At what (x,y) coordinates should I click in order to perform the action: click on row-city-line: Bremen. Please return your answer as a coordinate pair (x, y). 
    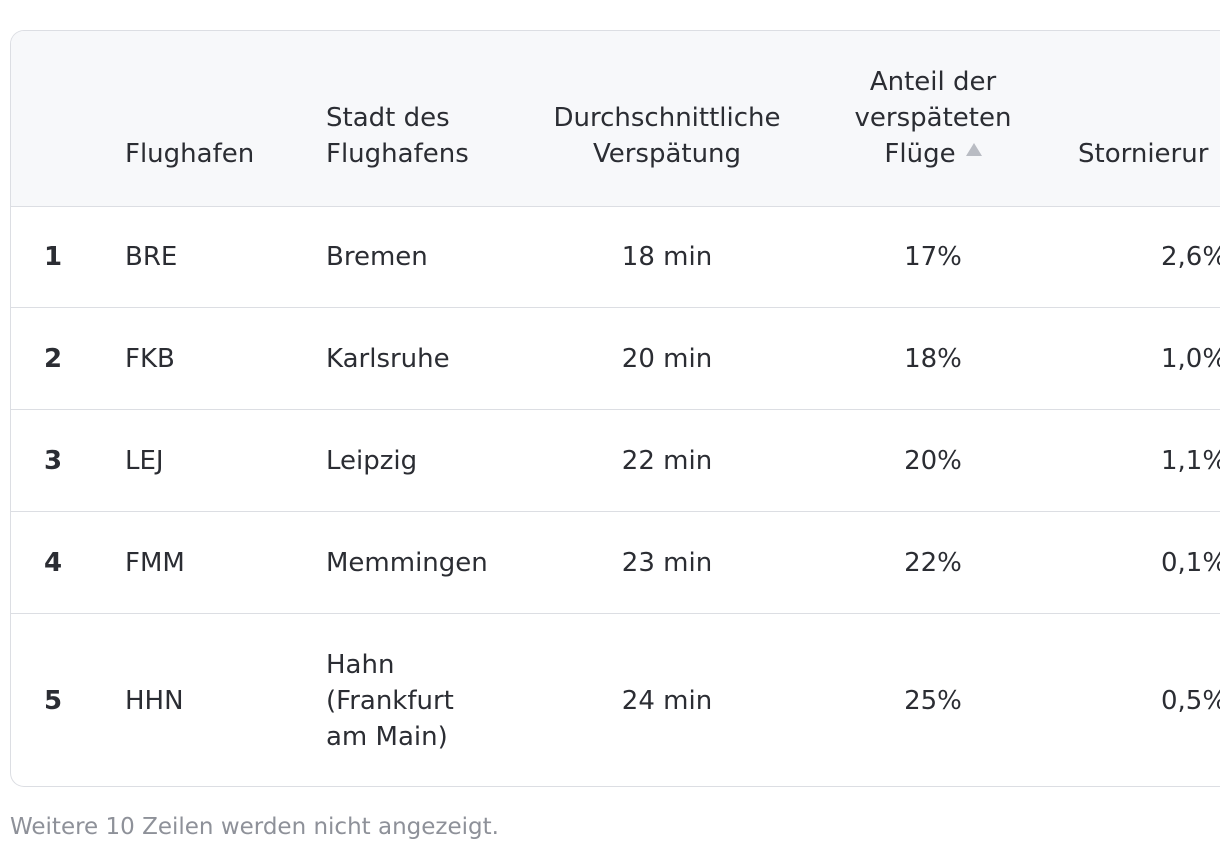
    Looking at the image, I should click on (377, 257).